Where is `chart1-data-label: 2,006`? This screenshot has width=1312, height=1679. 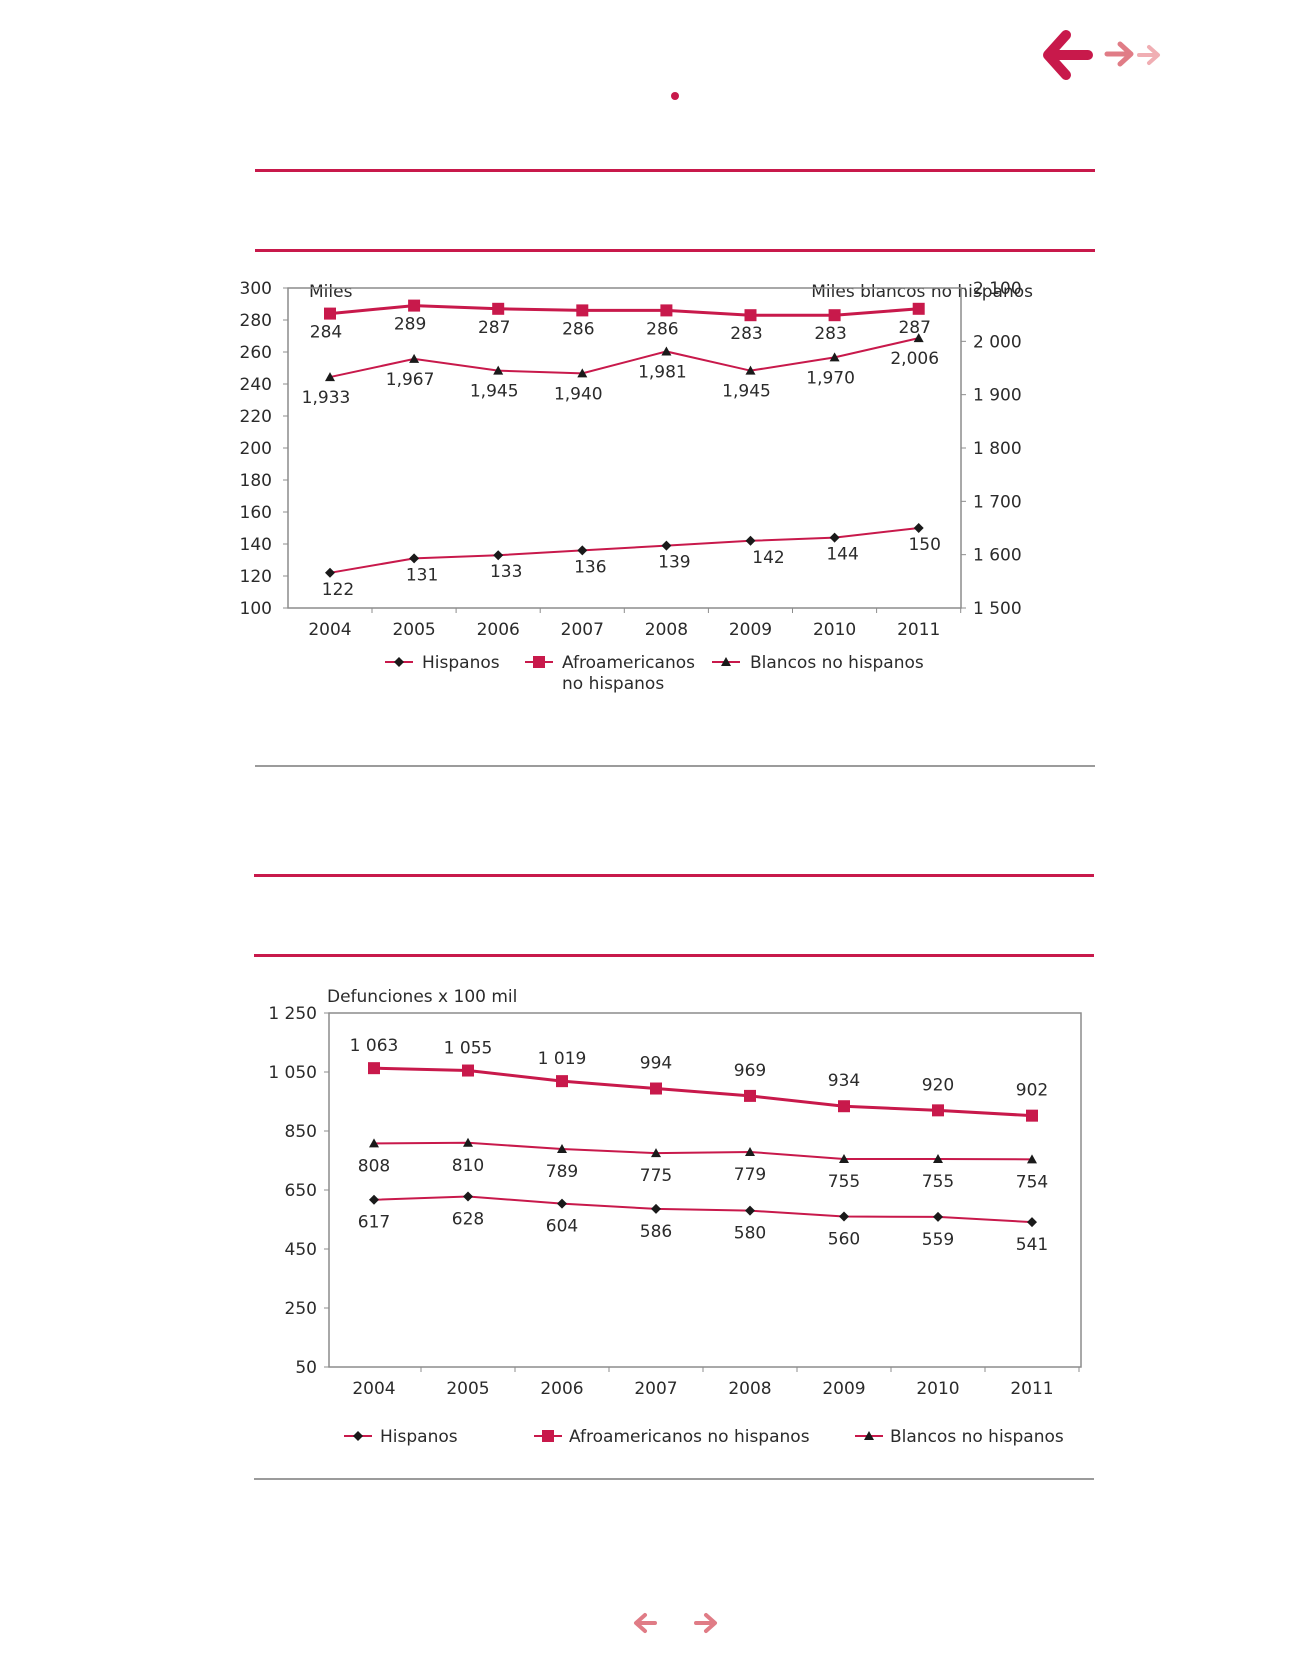
chart1-data-label: 2,006 is located at coordinates (914, 359).